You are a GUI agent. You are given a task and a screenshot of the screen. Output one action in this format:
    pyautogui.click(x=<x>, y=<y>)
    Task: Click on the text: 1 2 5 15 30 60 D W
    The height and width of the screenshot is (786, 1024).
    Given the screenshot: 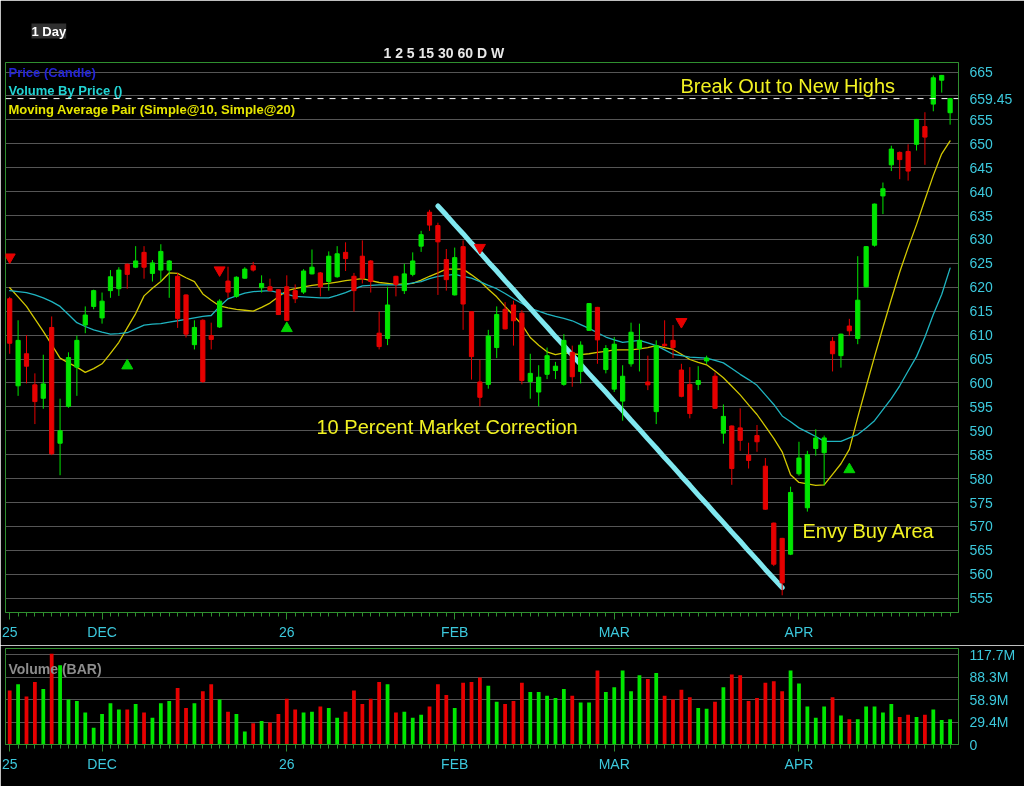 What is the action you would take?
    pyautogui.click(x=444, y=52)
    